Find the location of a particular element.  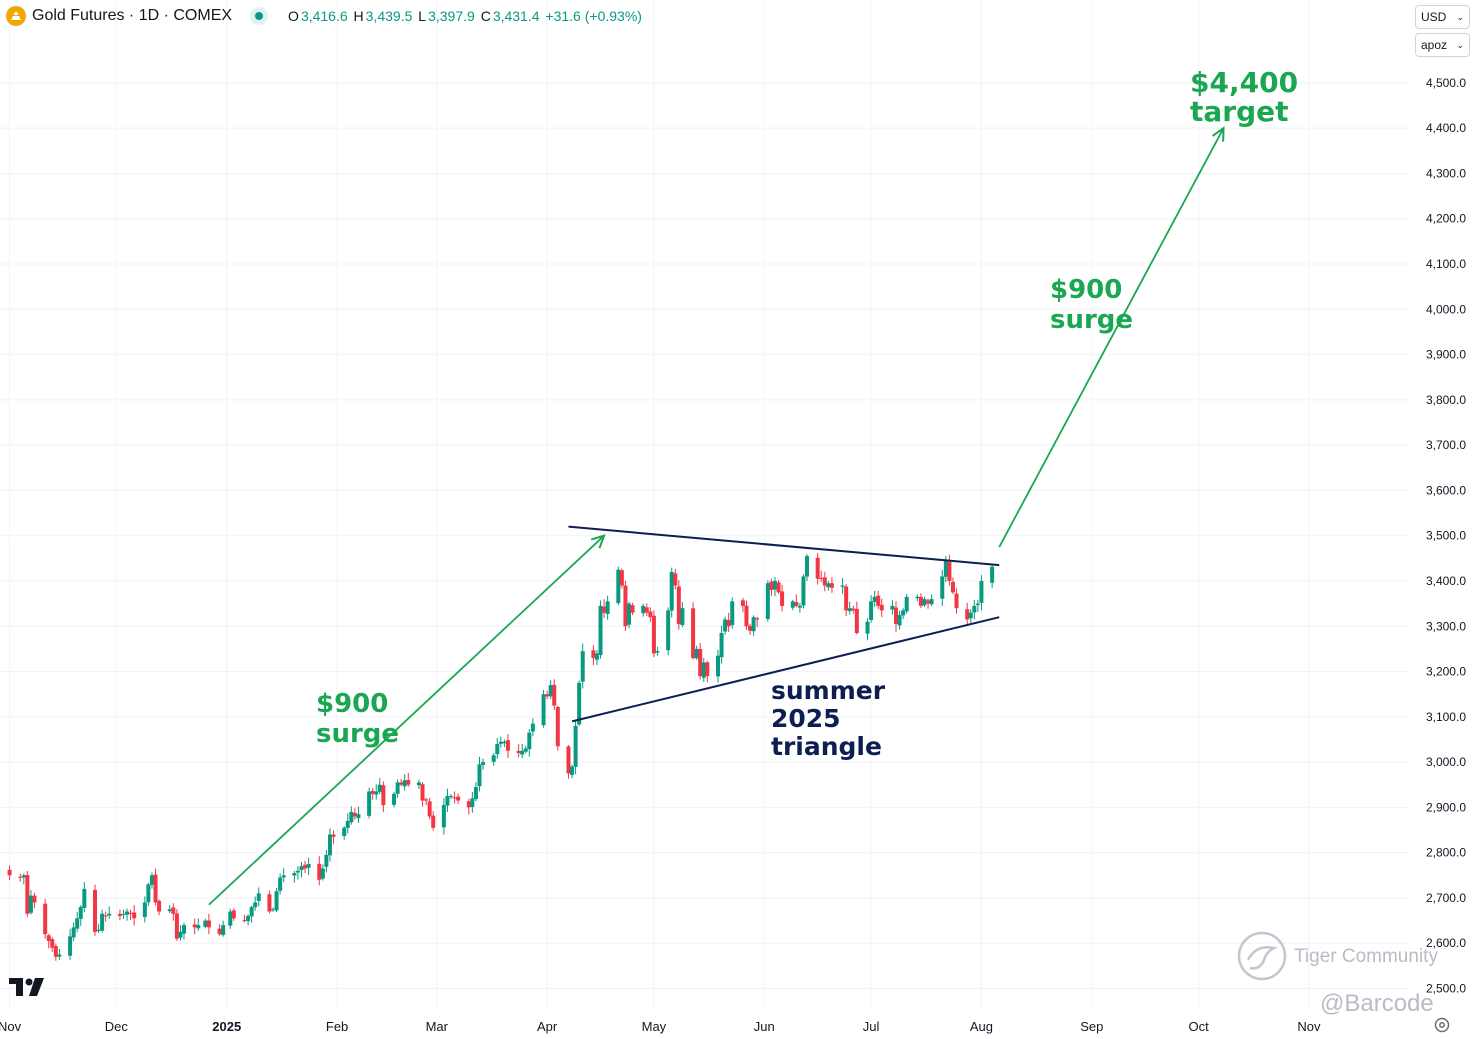

gear-icon is located at coordinates (1442, 1025).